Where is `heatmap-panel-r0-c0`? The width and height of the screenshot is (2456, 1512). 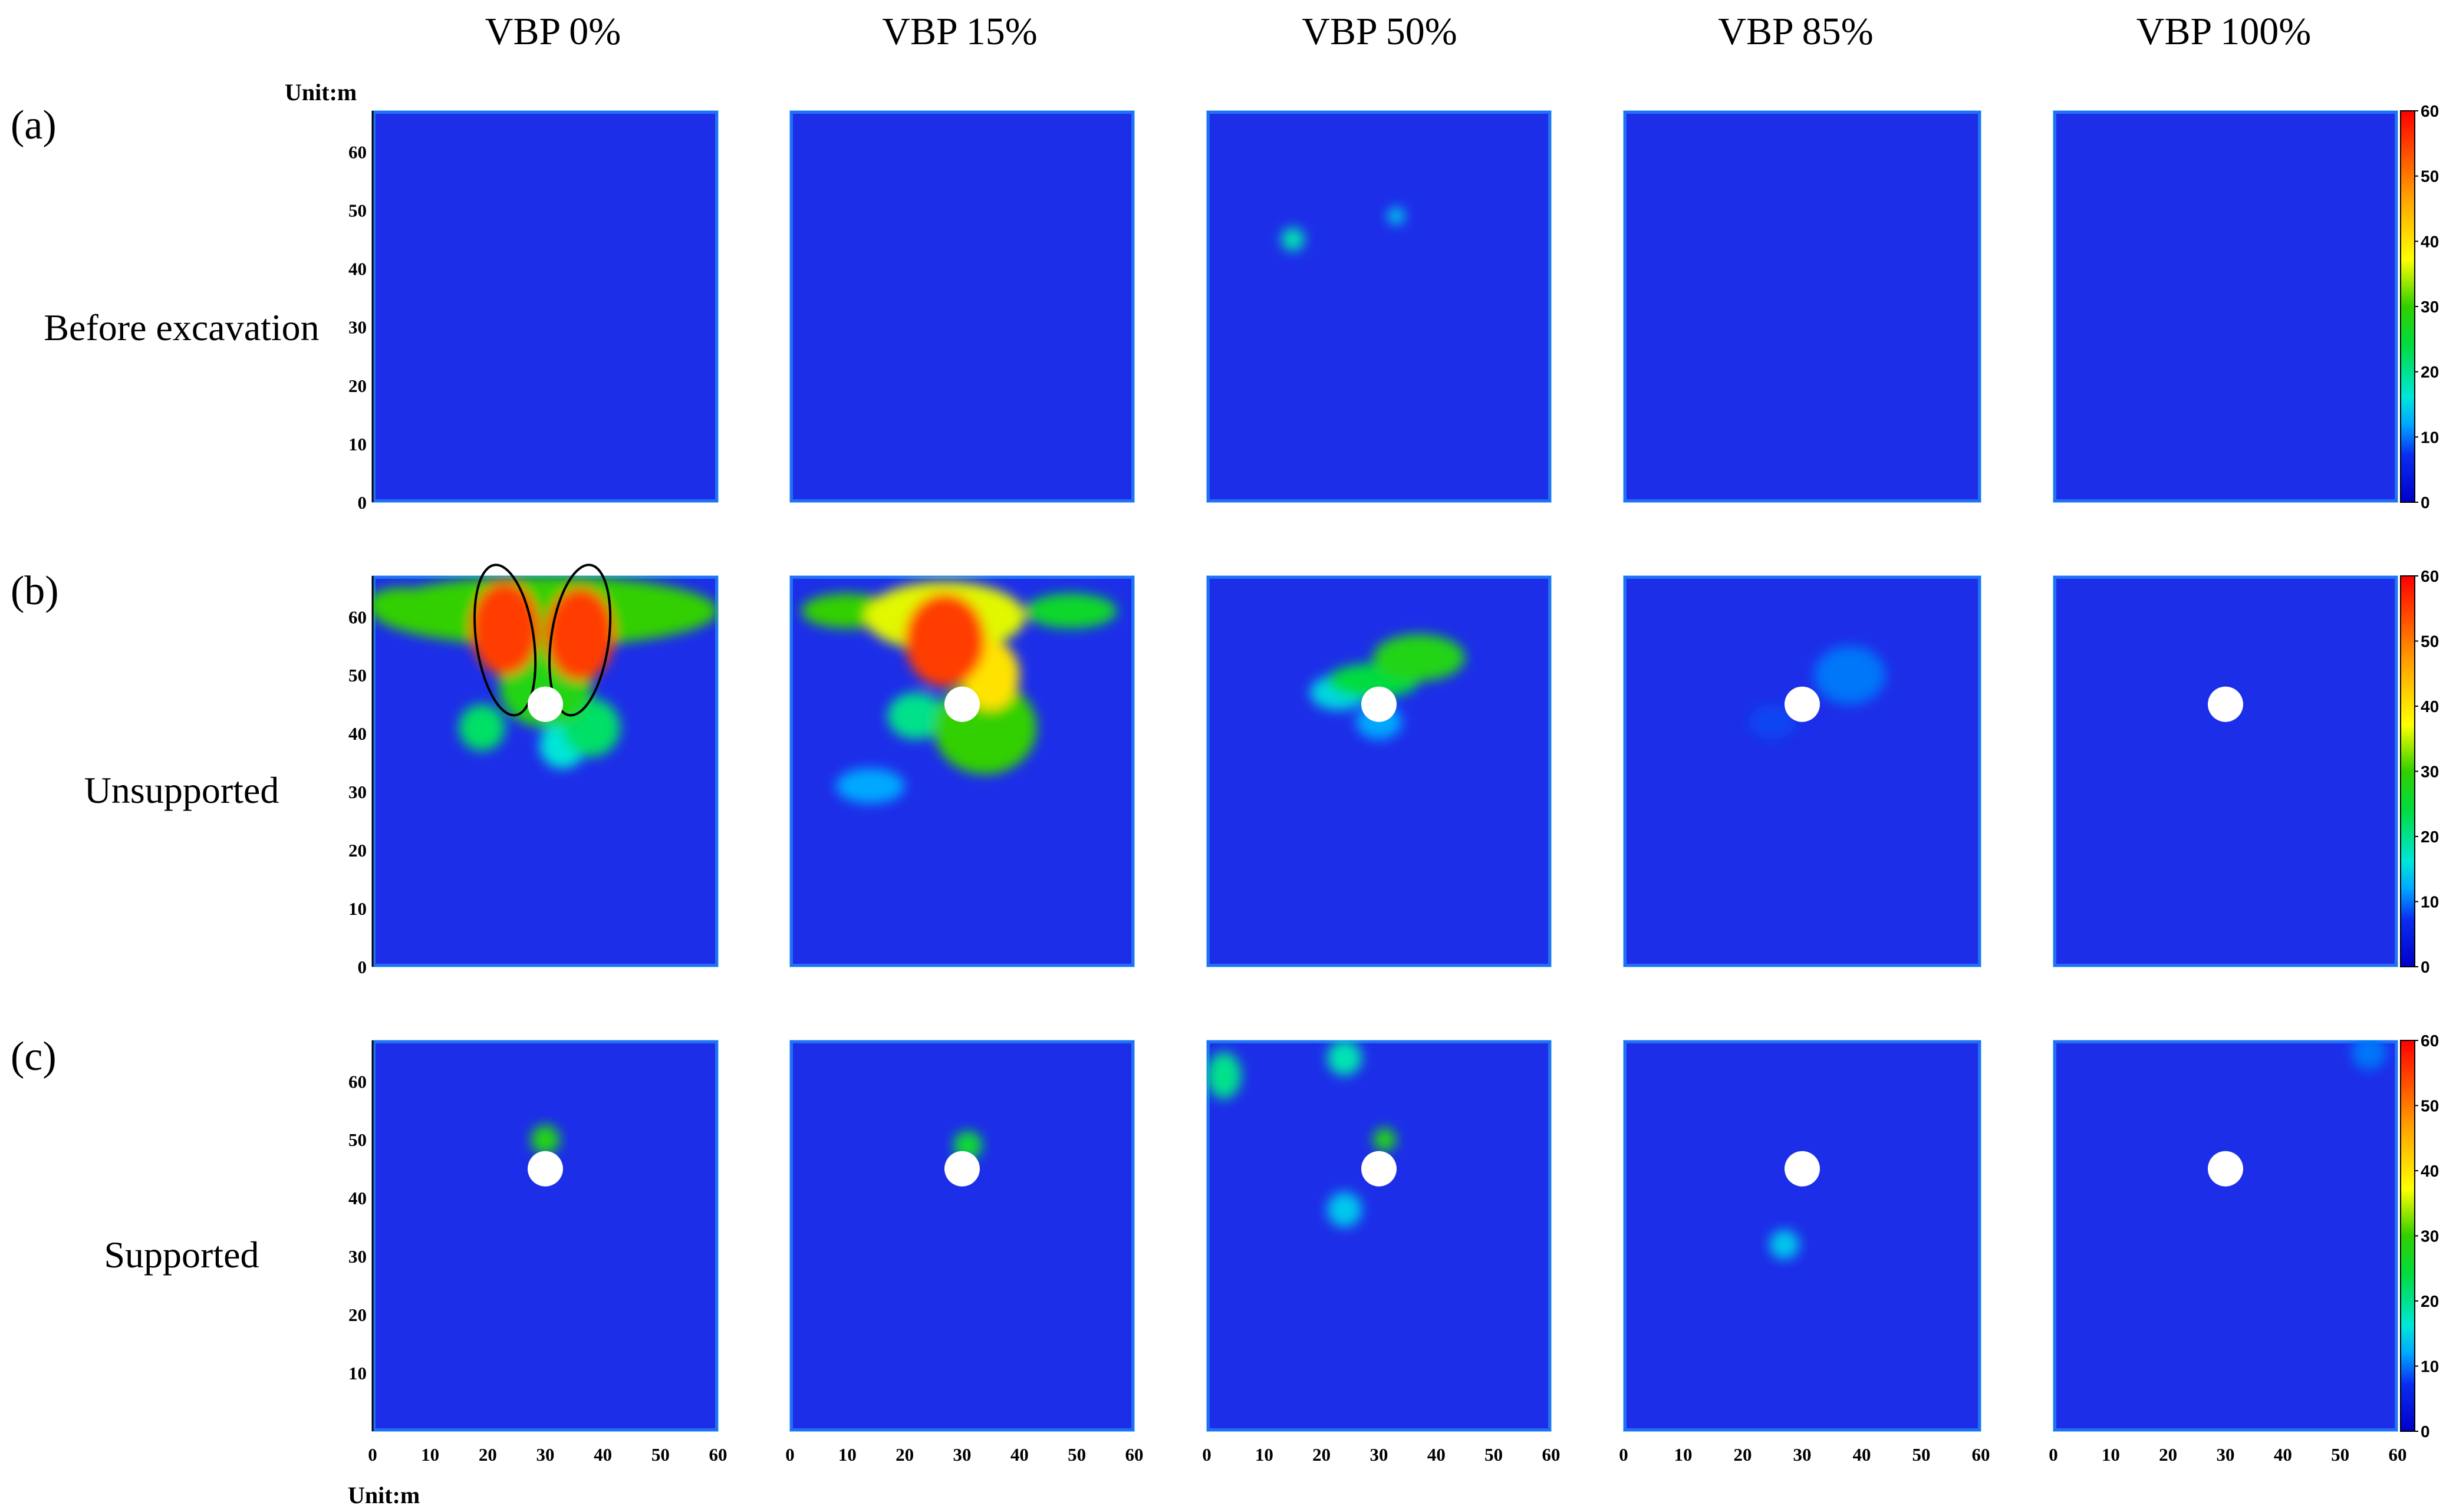 heatmap-panel-r0-c0 is located at coordinates (545, 306).